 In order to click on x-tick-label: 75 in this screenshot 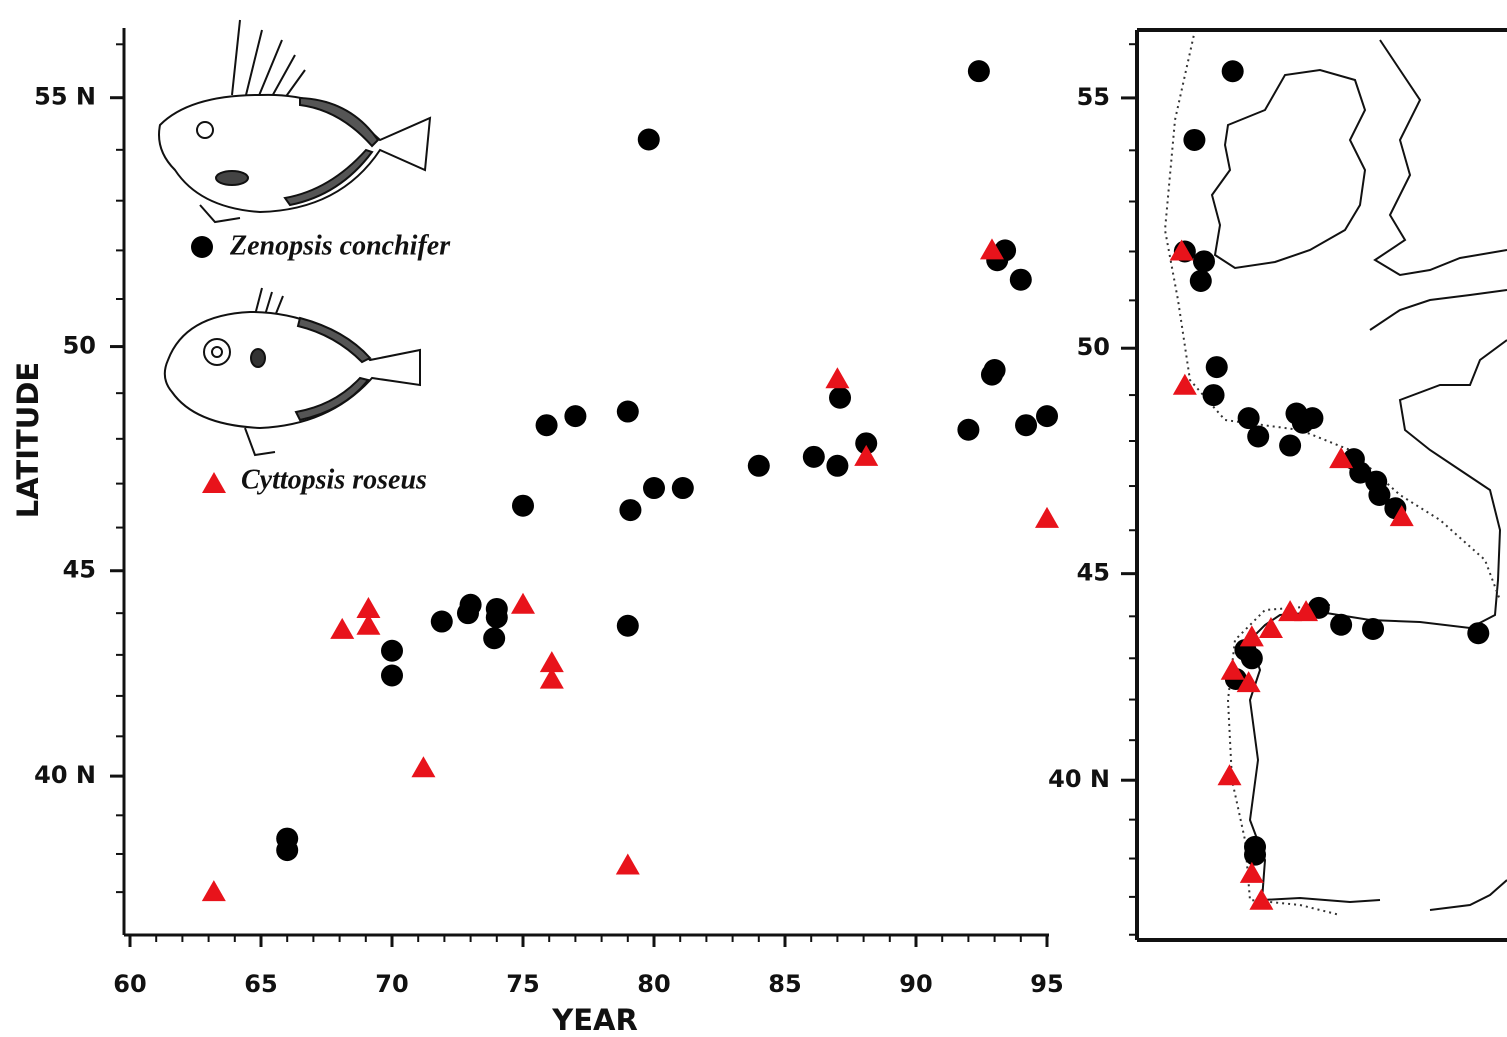, I will do `click(522, 984)`.